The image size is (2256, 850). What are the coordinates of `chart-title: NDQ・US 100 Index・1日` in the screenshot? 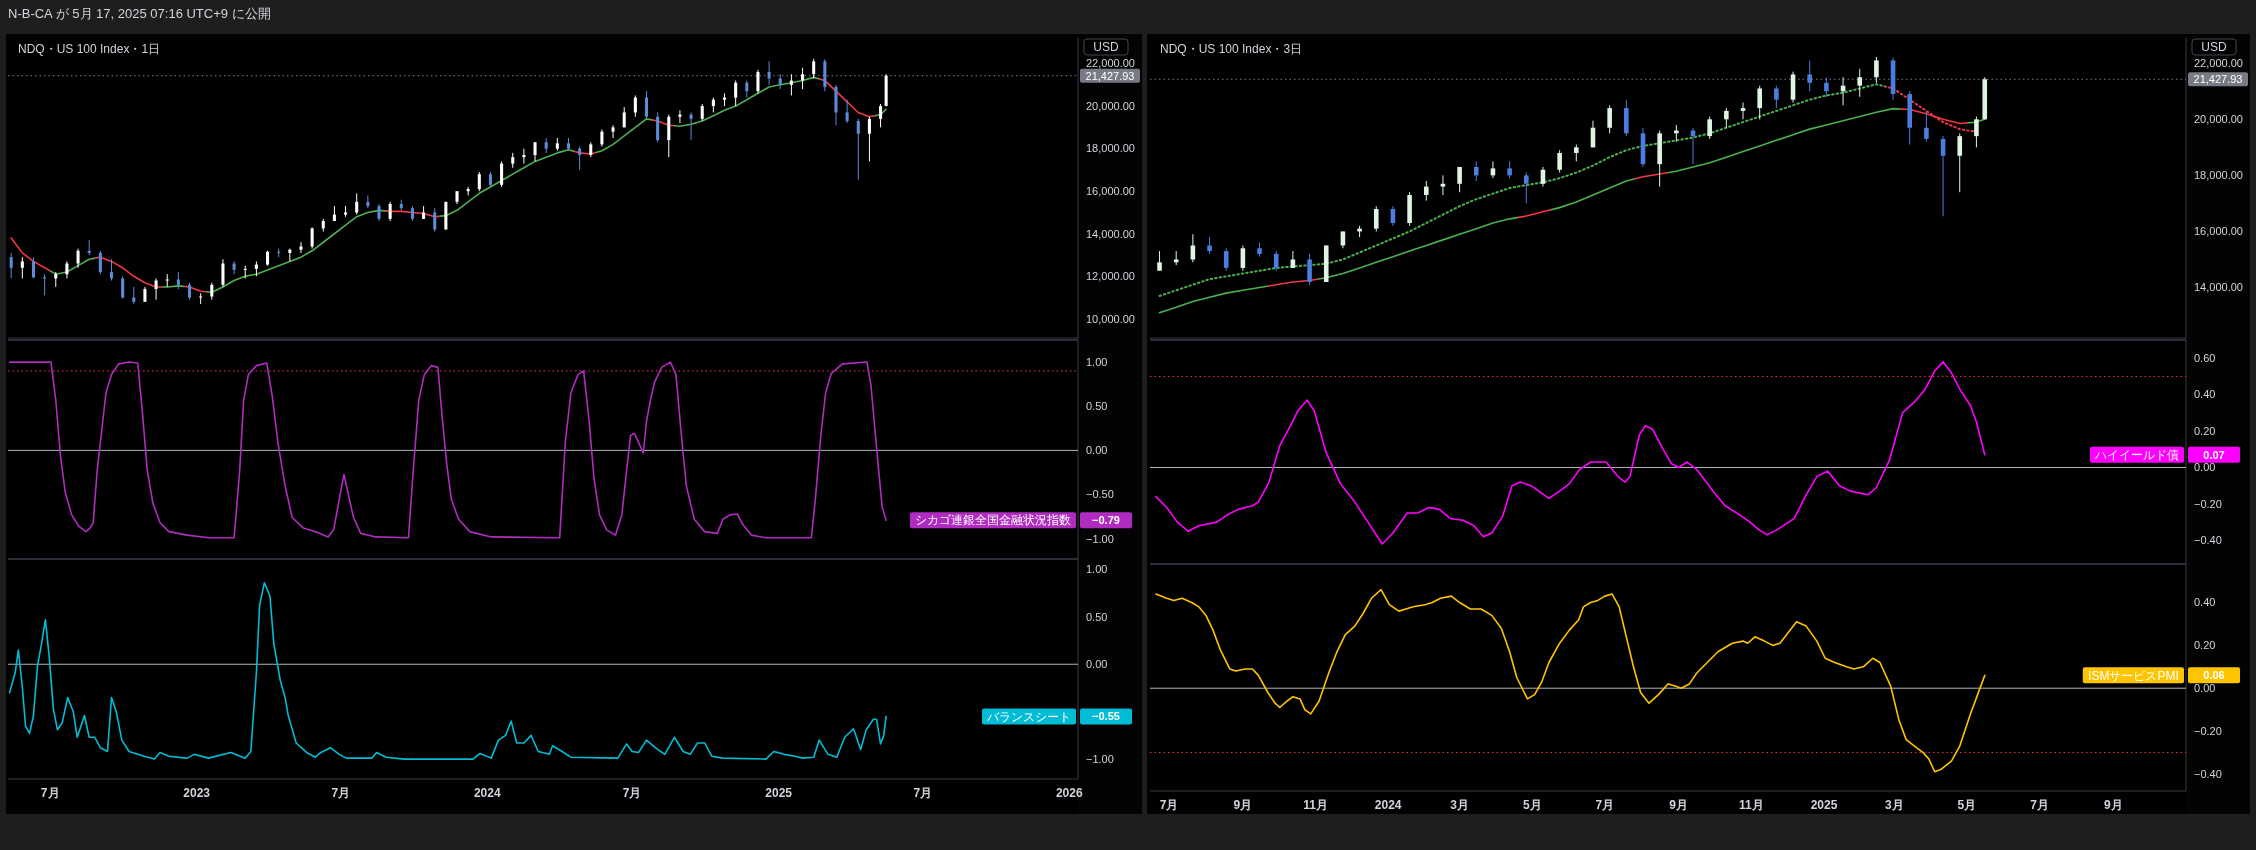 It's located at (89, 49).